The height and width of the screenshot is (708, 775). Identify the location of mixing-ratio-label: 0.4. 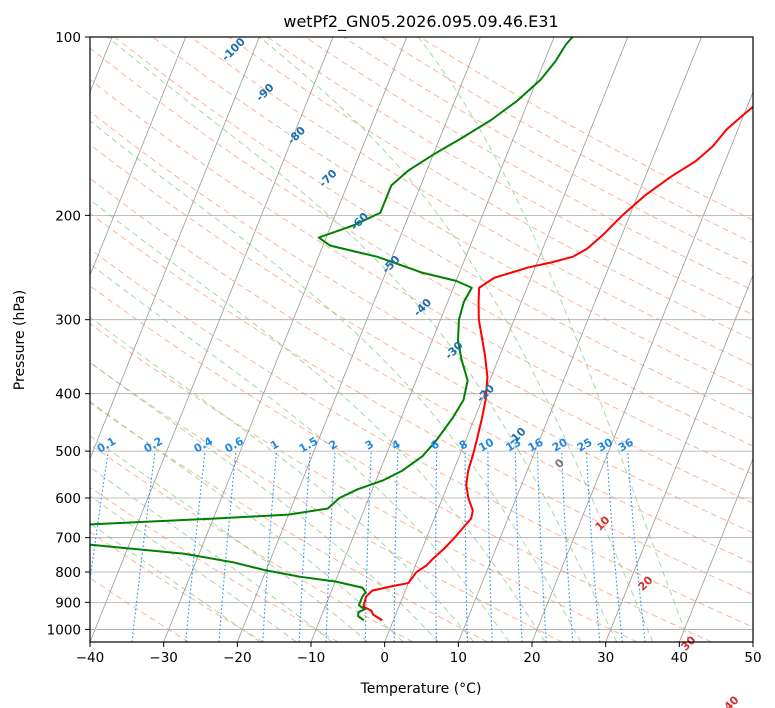
(204, 444).